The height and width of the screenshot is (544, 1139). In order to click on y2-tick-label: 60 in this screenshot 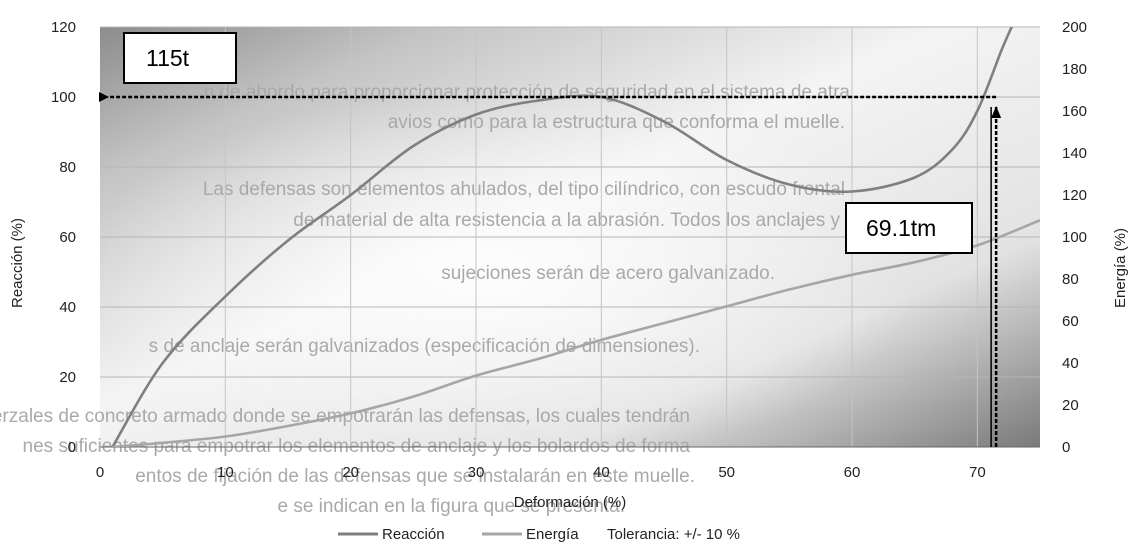, I will do `click(1070, 321)`.